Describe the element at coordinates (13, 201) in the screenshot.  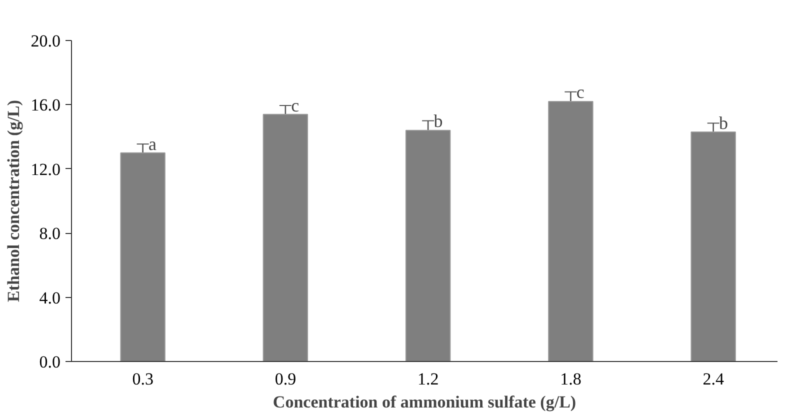
I see `y-axis-title: Ethanol concentration (g/L)` at that location.